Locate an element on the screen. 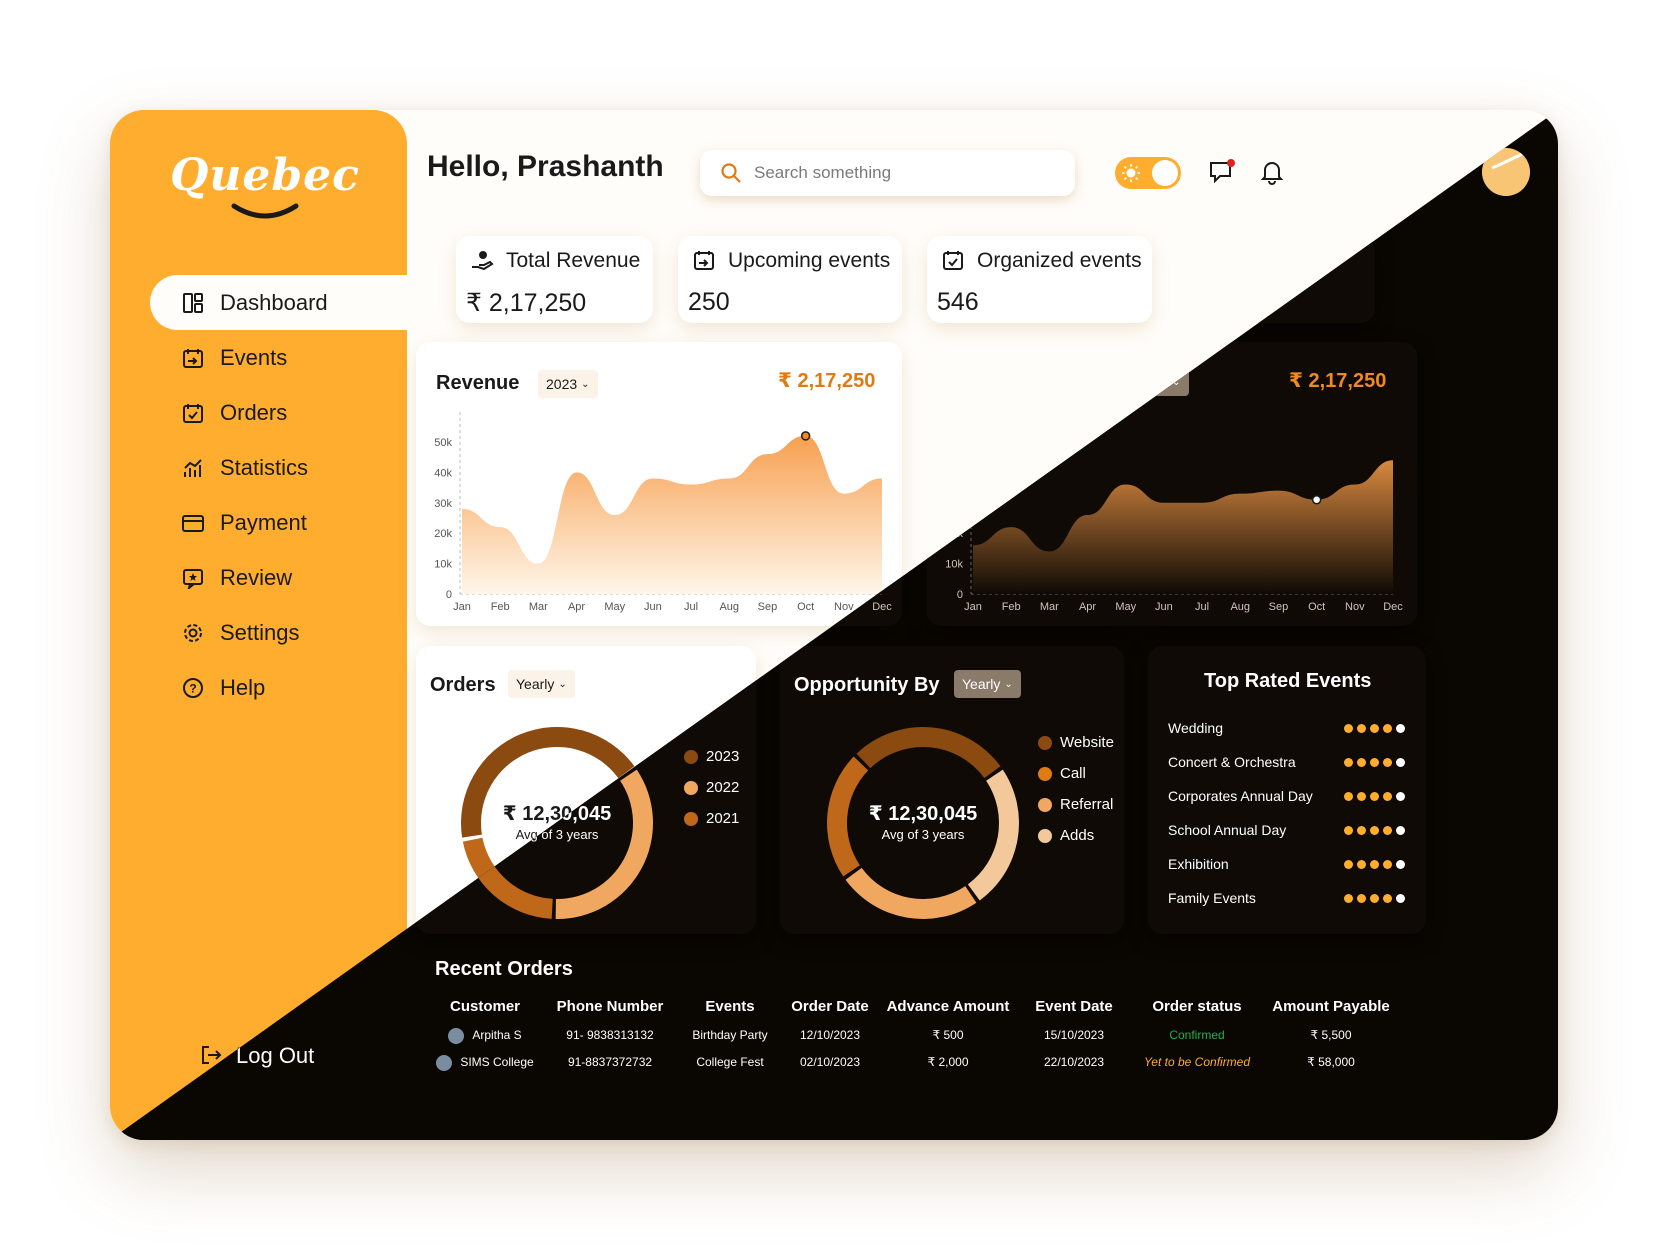 This screenshot has width=1674, height=1258. stat-card-upcoming-events: Upcoming events 250 is located at coordinates (790, 279).